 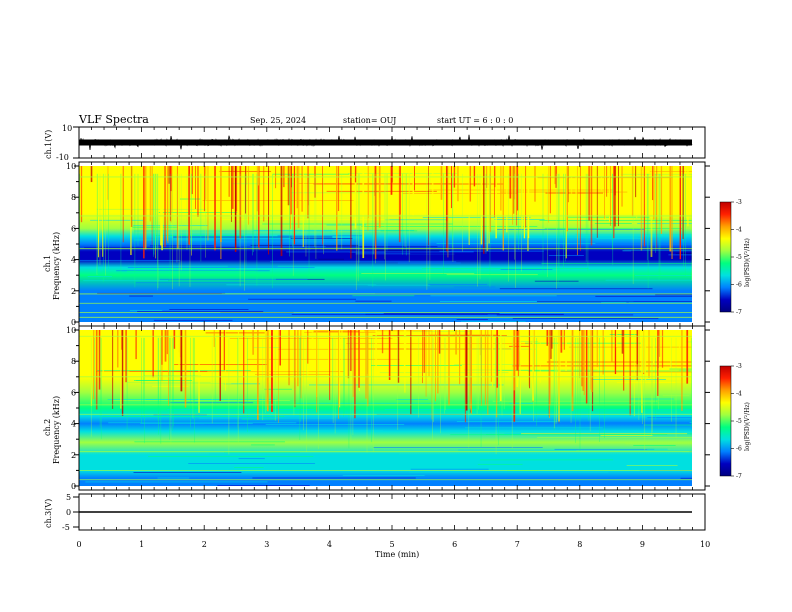 I want to click on ch3-ytick-mid: 0, so click(x=68, y=512).